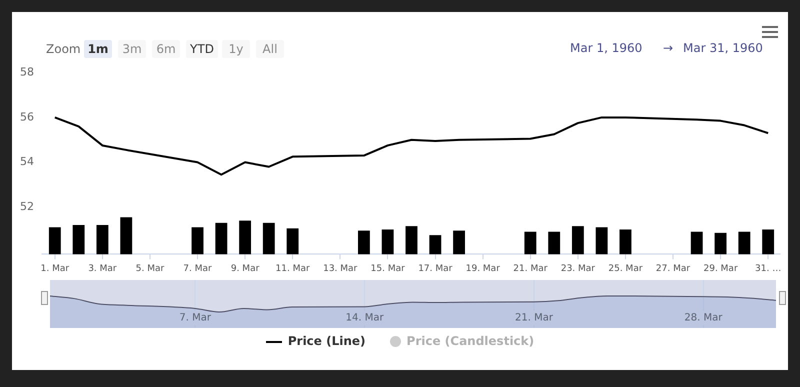  What do you see at coordinates (63, 49) in the screenshot?
I see `text: Zoom` at bounding box center [63, 49].